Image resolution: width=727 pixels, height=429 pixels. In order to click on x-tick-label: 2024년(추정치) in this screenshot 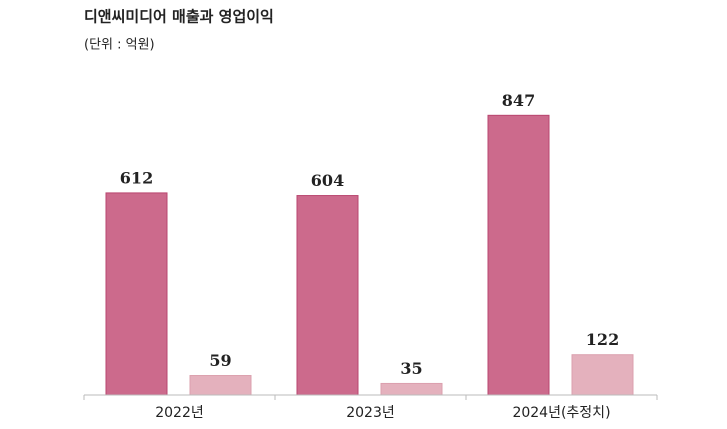, I will do `click(561, 413)`.